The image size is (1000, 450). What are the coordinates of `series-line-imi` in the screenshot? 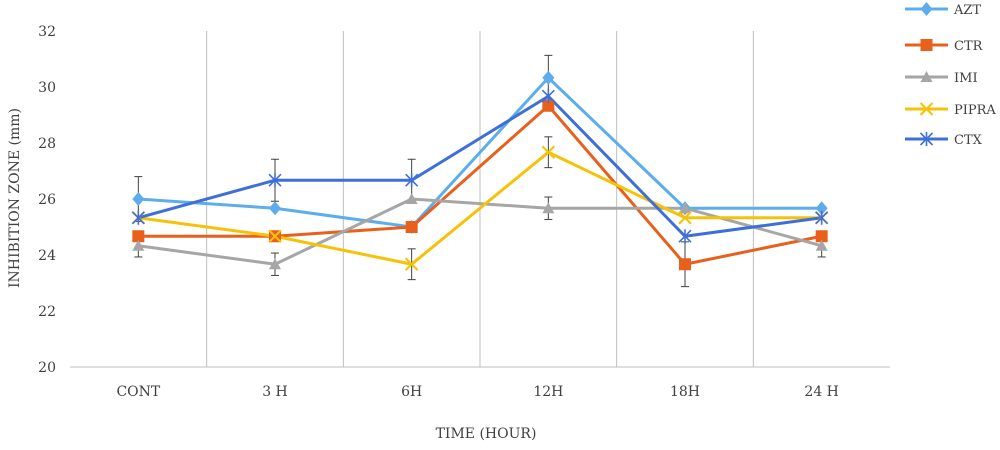 It's located at (480, 231).